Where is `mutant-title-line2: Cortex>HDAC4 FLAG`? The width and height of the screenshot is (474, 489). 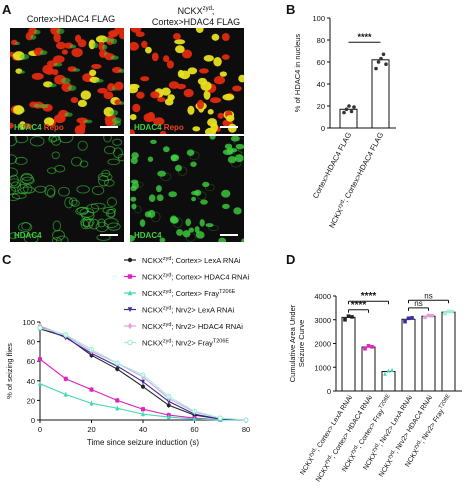
mutant-title-line2: Cortex>HDAC4 FLAG is located at coordinates (196, 22).